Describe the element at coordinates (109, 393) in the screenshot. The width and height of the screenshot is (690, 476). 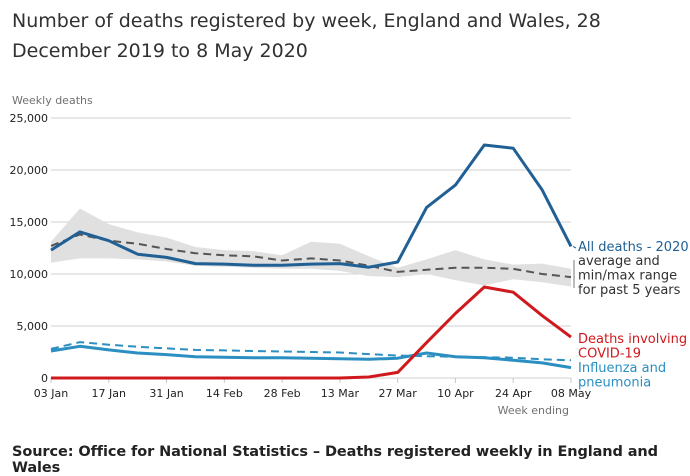
I see `x-tick-label: 17 Jan` at that location.